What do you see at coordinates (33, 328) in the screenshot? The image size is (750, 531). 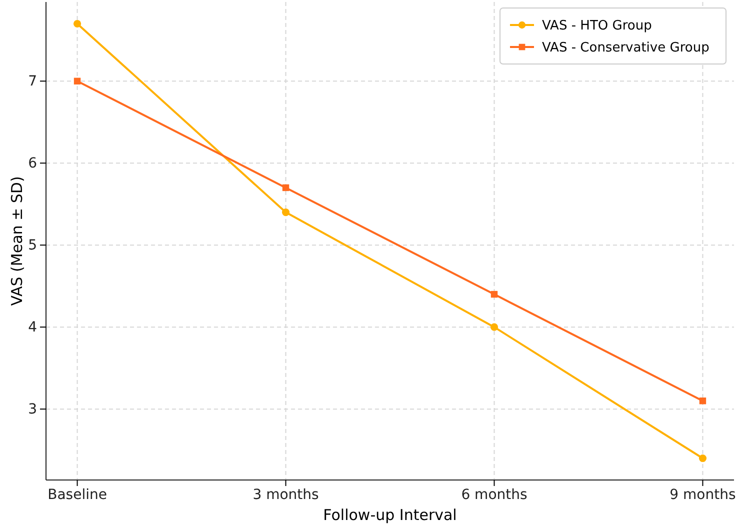 I see `y-tick-label: 4` at bounding box center [33, 328].